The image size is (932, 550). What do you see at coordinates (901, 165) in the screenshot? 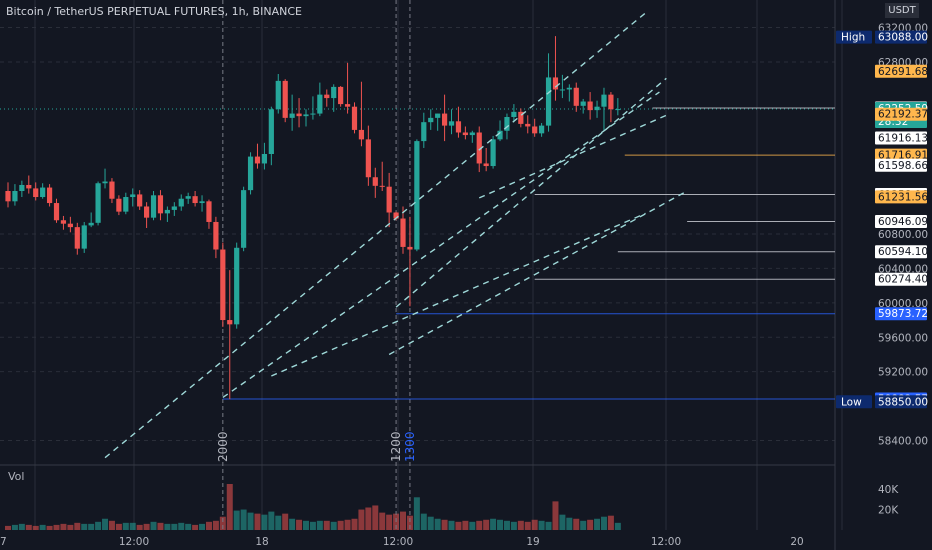
I see `price-label-box` at bounding box center [901, 165].